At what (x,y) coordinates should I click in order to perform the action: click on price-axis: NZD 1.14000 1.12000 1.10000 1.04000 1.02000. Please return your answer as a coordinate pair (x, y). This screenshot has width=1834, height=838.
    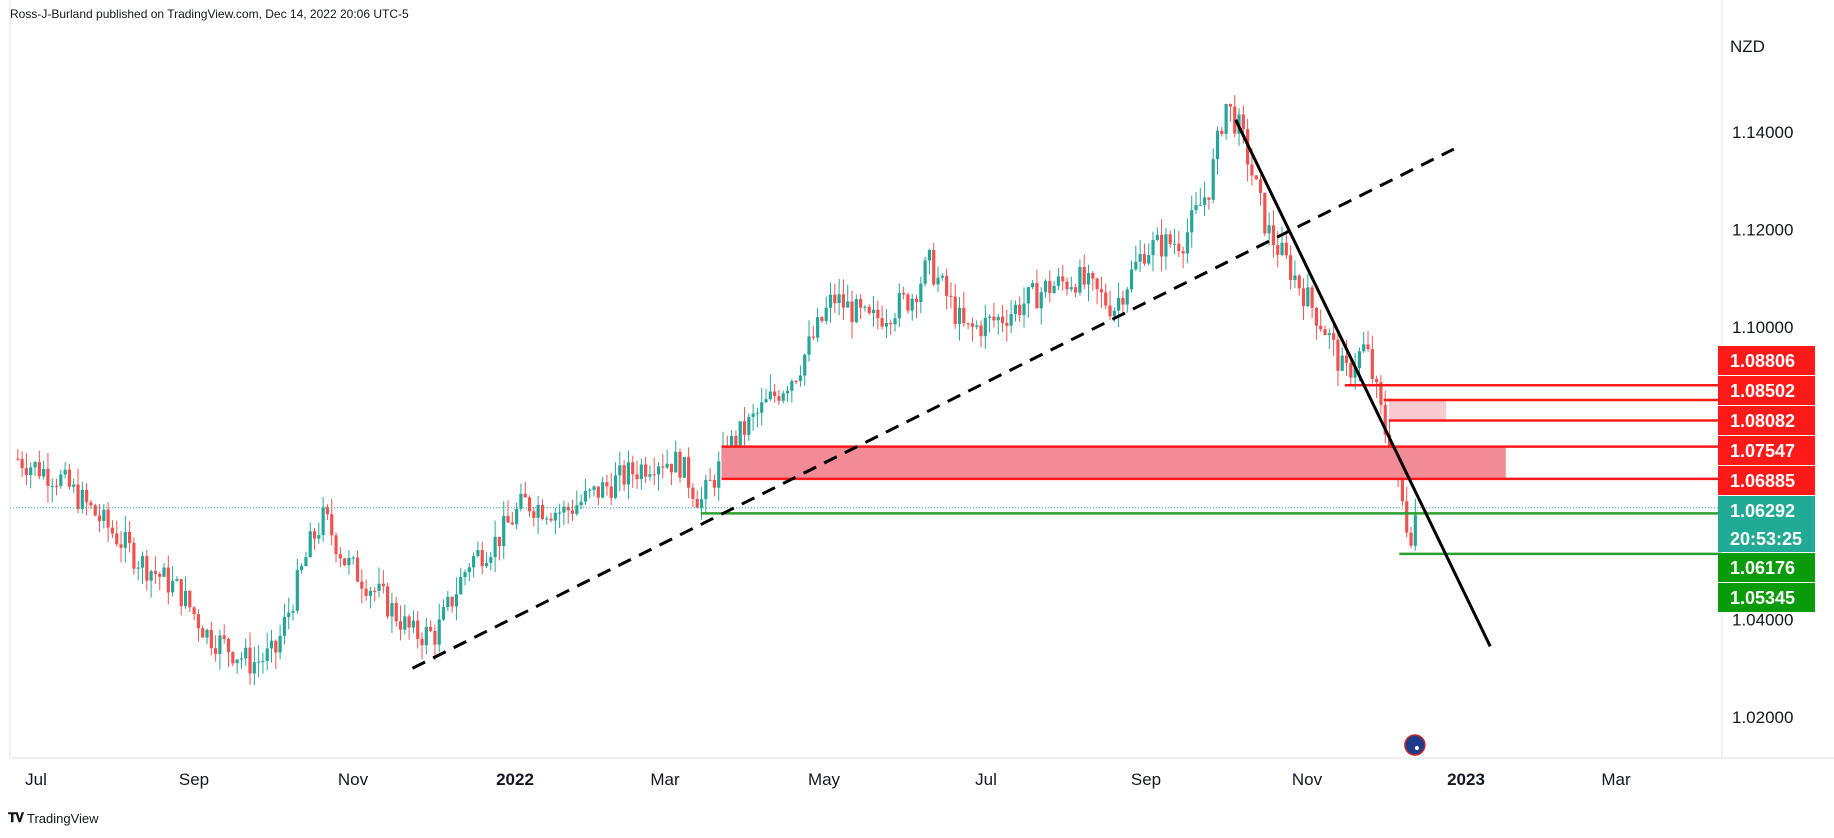
    Looking at the image, I should click on (1761, 382).